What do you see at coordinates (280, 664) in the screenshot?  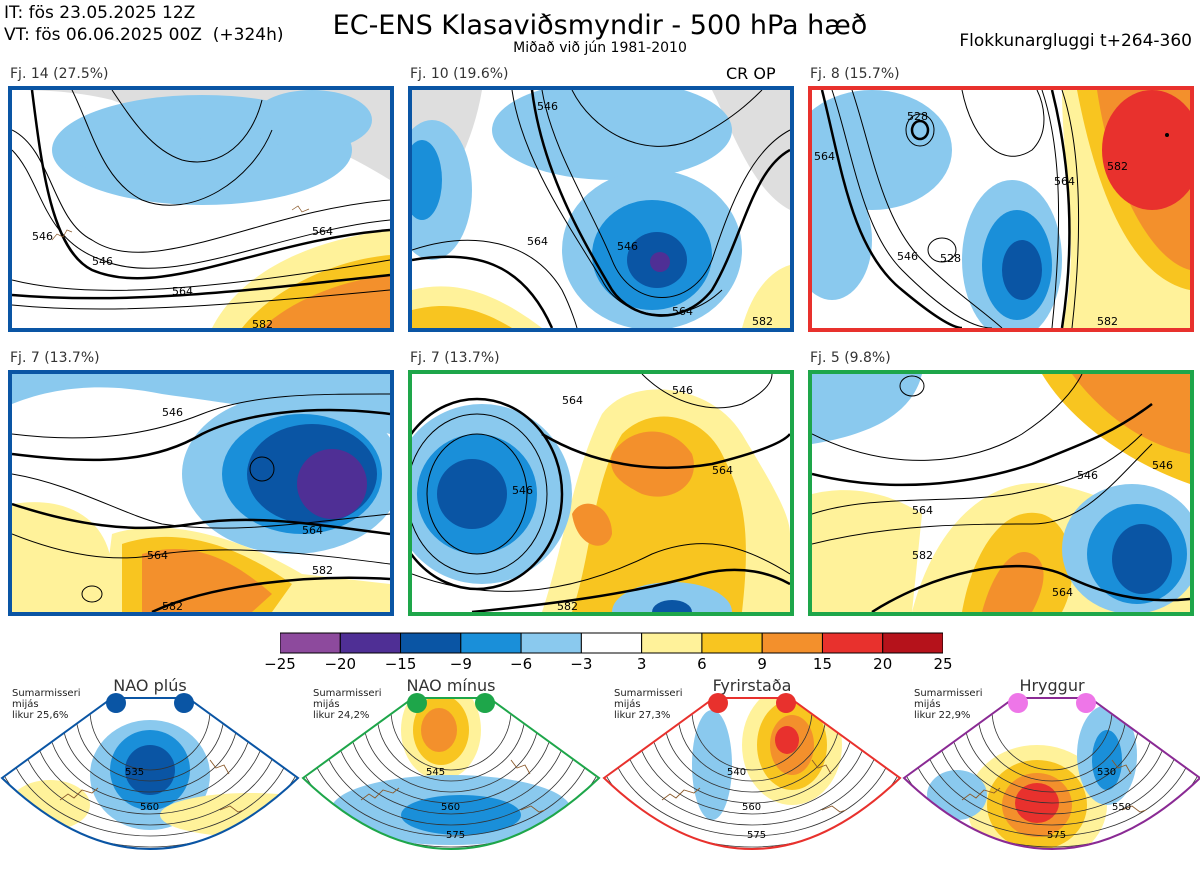 I see `colorbar-tick-label: −25` at bounding box center [280, 664].